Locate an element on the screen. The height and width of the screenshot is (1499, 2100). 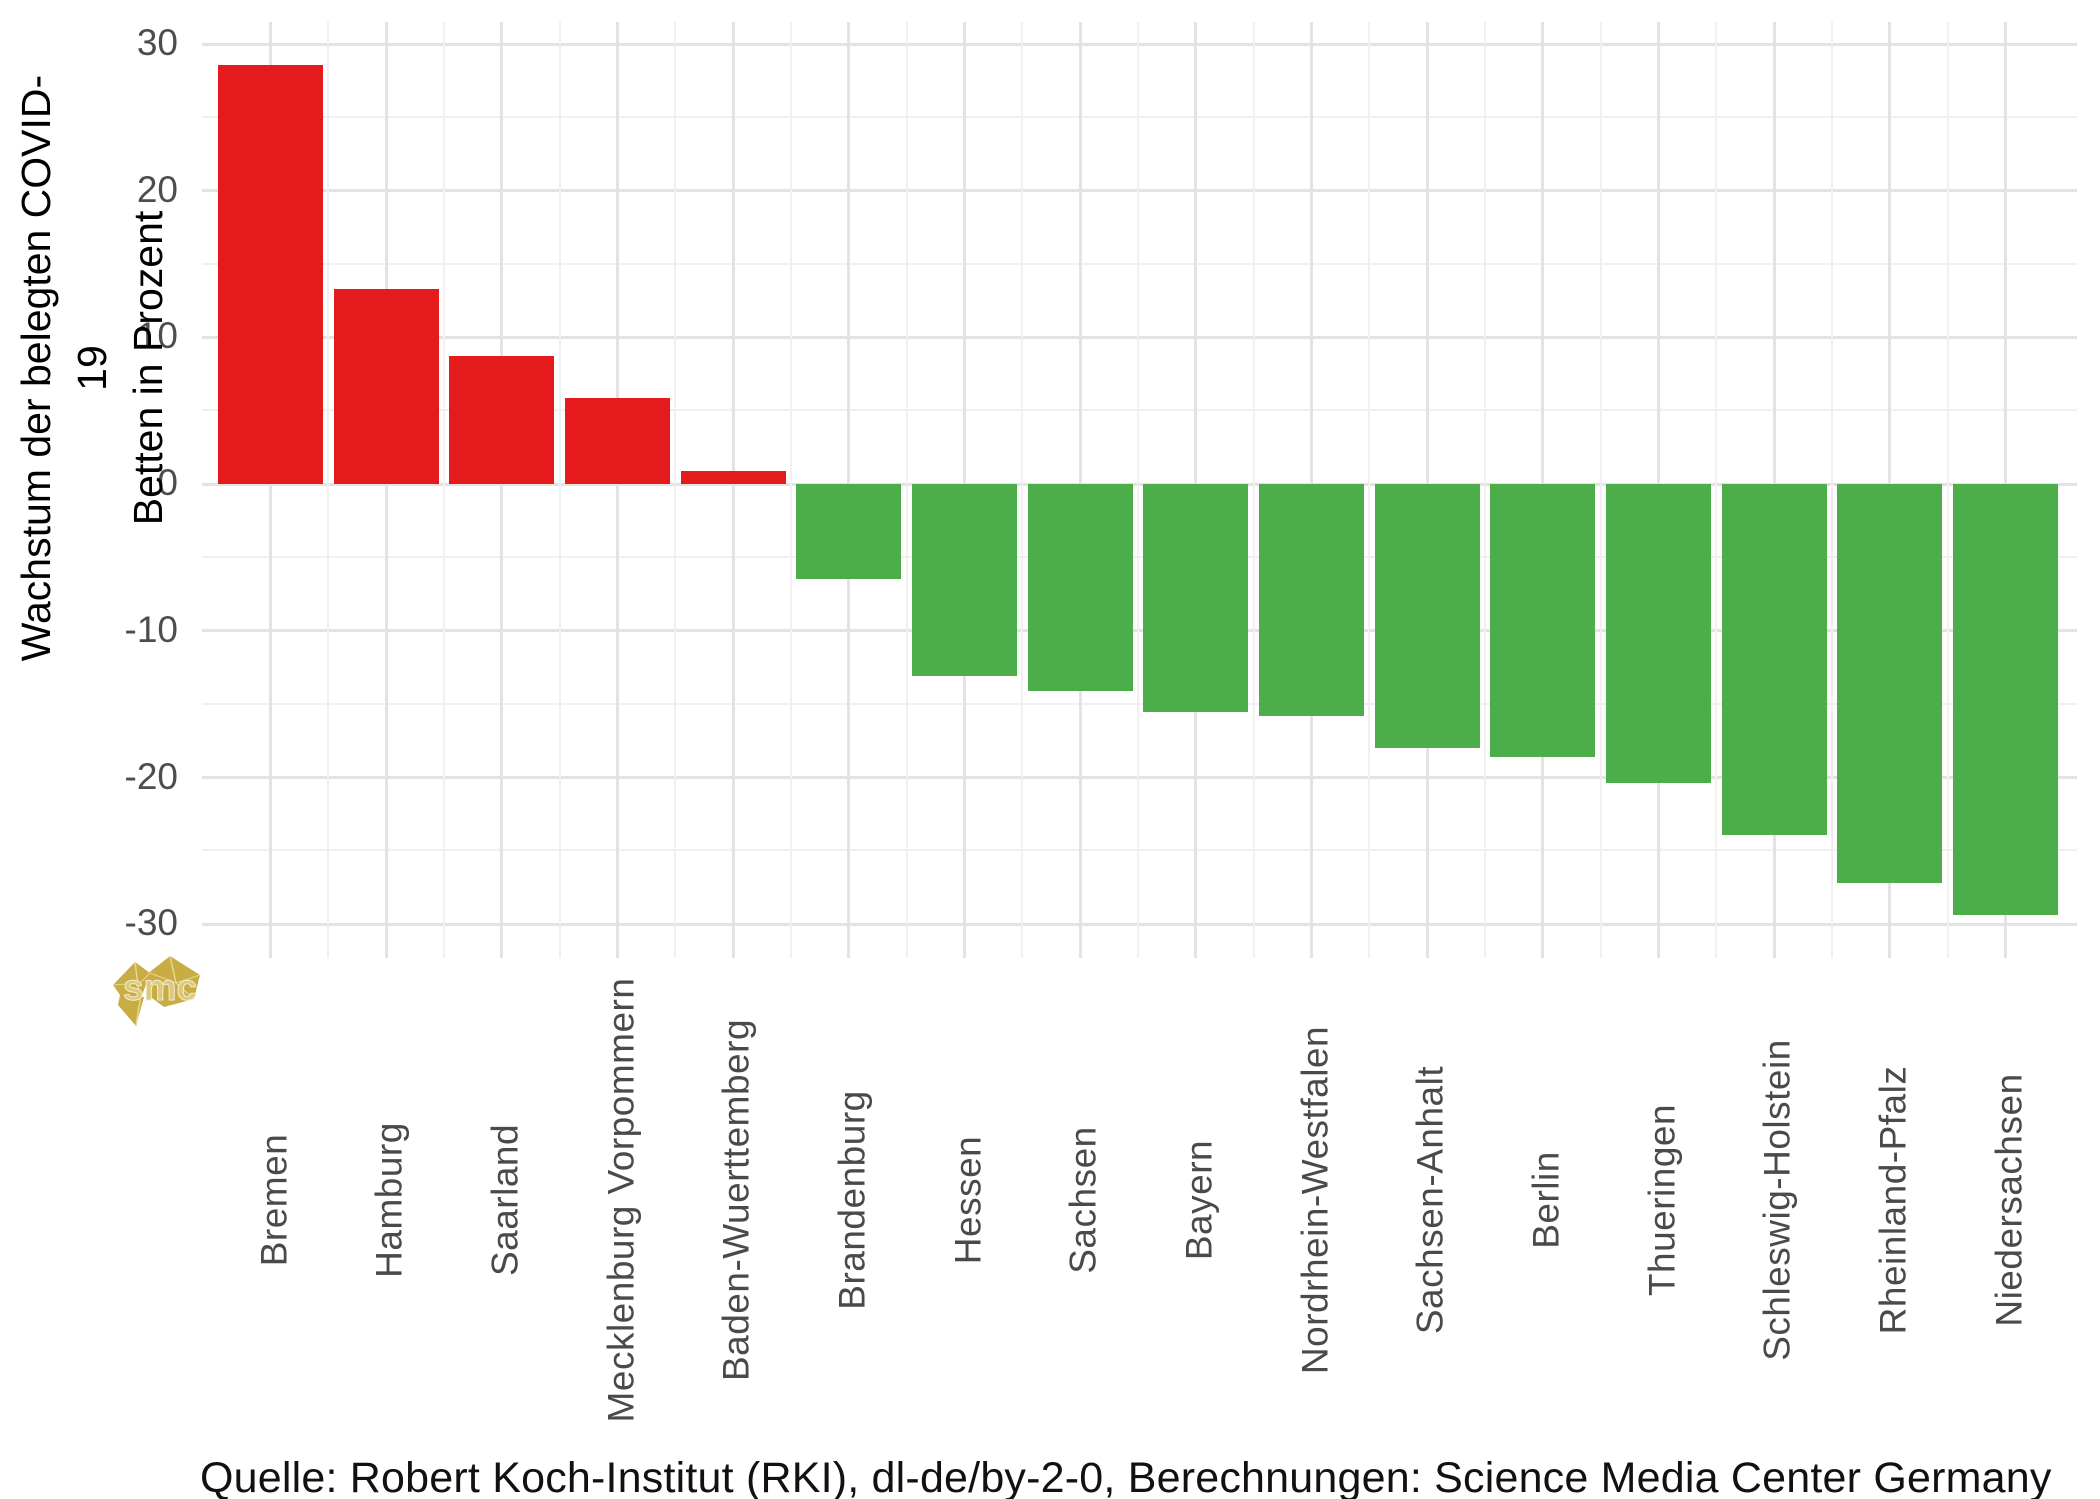
x-axis-label: Thueringen is located at coordinates (1662, 1200).